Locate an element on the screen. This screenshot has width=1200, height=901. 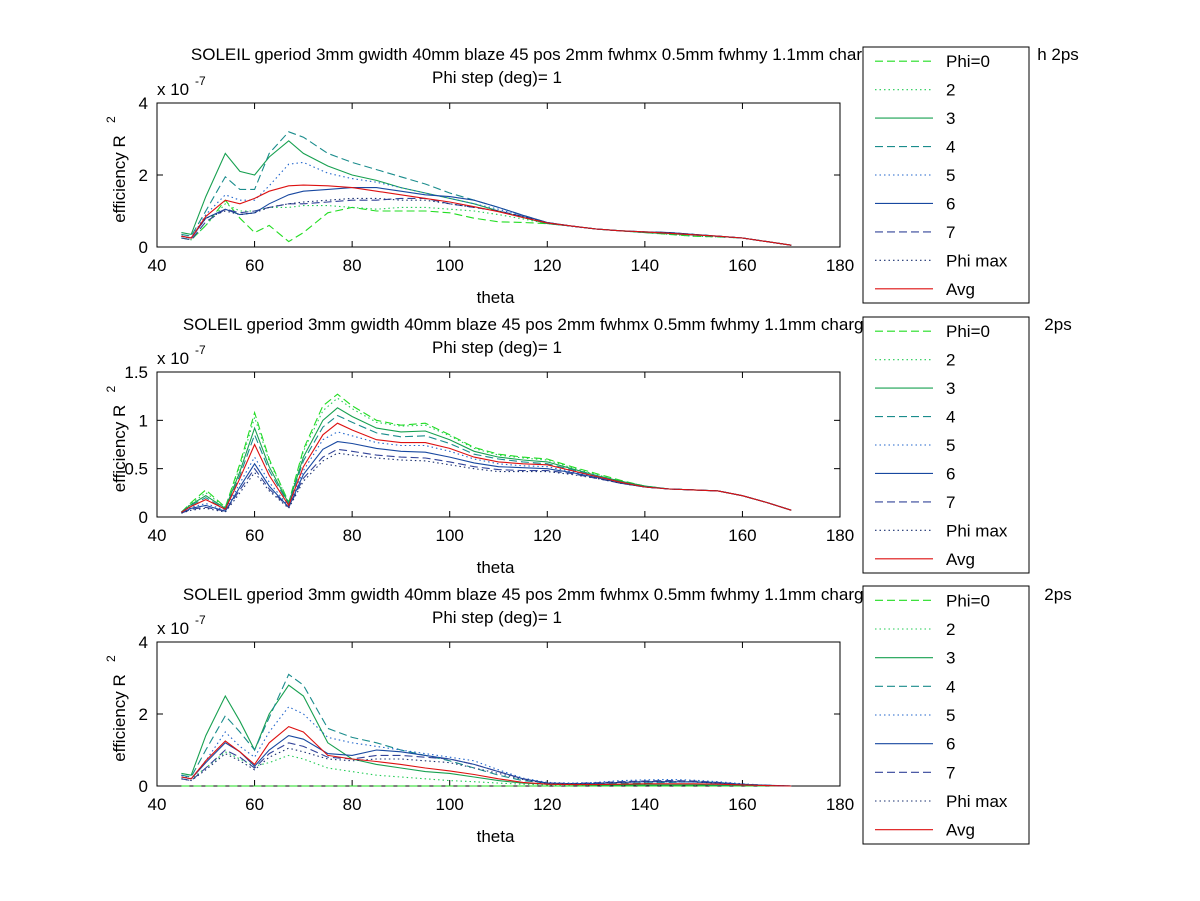
plot-title-tail: h 2ps is located at coordinates (1058, 54).